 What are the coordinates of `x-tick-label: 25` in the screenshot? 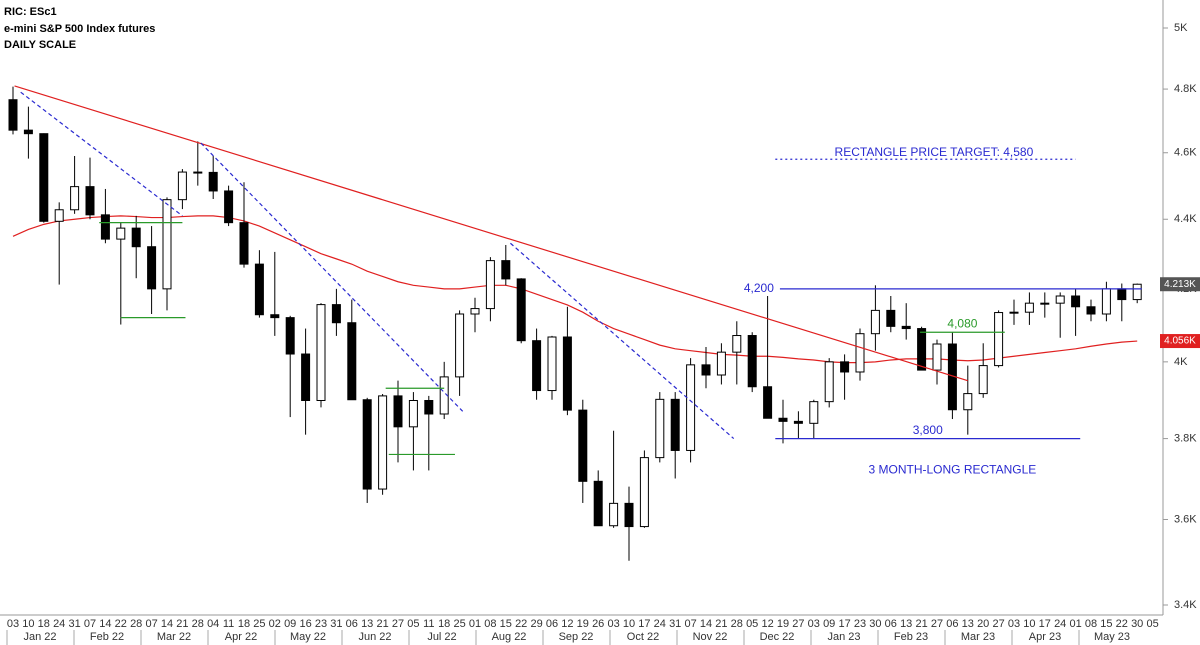 It's located at (459, 624).